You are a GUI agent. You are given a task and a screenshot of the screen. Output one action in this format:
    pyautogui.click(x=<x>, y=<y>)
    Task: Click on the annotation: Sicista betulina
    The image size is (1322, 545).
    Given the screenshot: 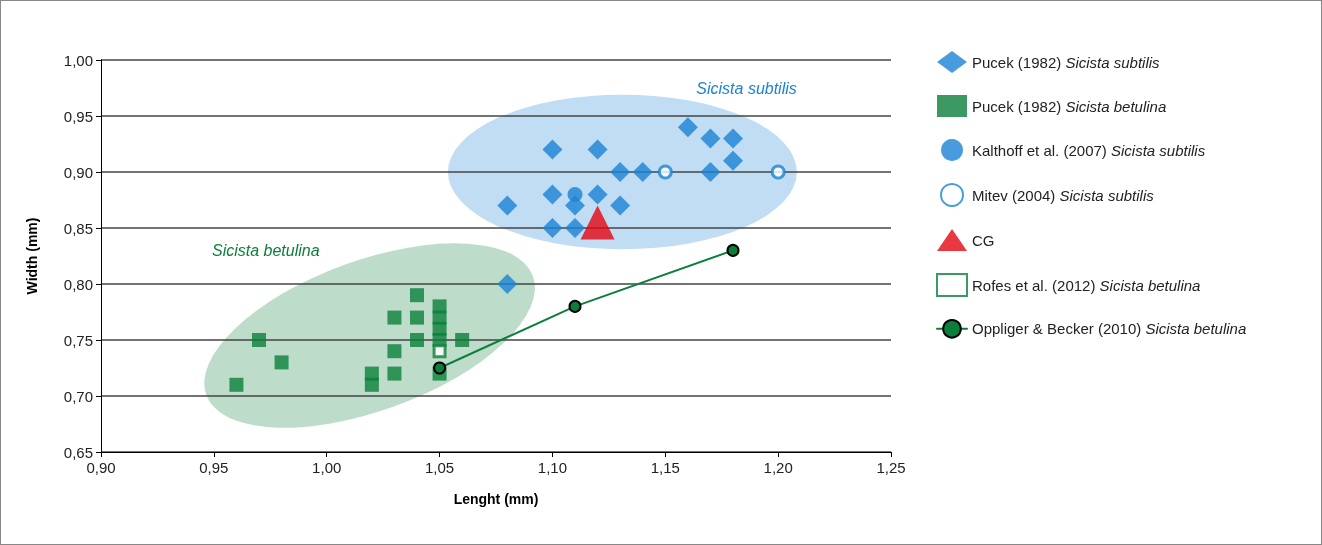 What is the action you would take?
    pyautogui.click(x=265, y=250)
    